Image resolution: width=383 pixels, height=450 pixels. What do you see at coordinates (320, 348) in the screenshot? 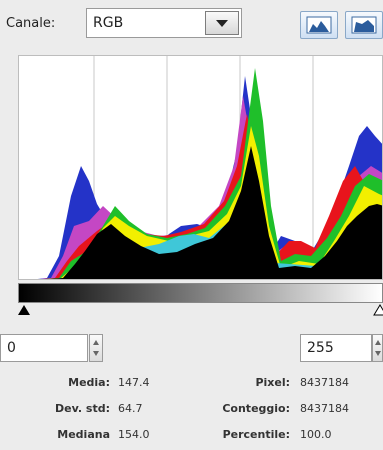
I see `high-range-value: 255` at bounding box center [320, 348].